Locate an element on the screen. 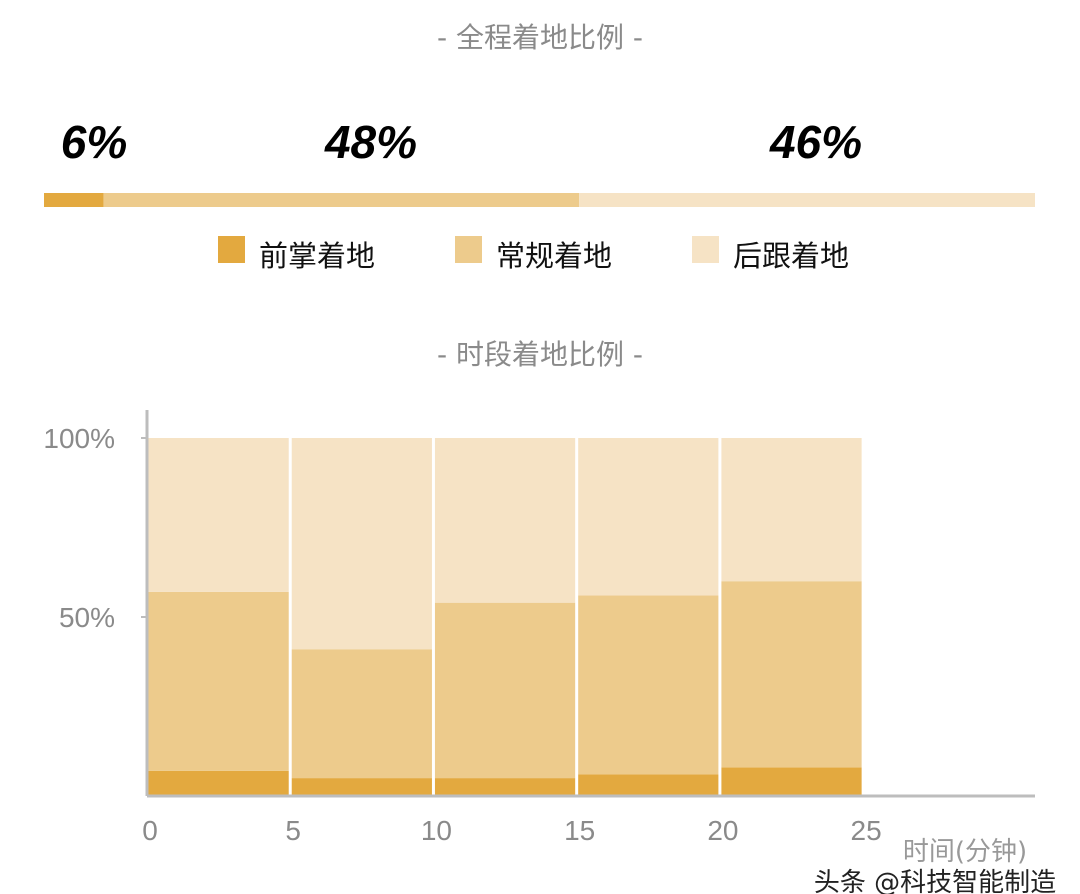  overall-title: - 全程着地比例 - is located at coordinates (540, 37).